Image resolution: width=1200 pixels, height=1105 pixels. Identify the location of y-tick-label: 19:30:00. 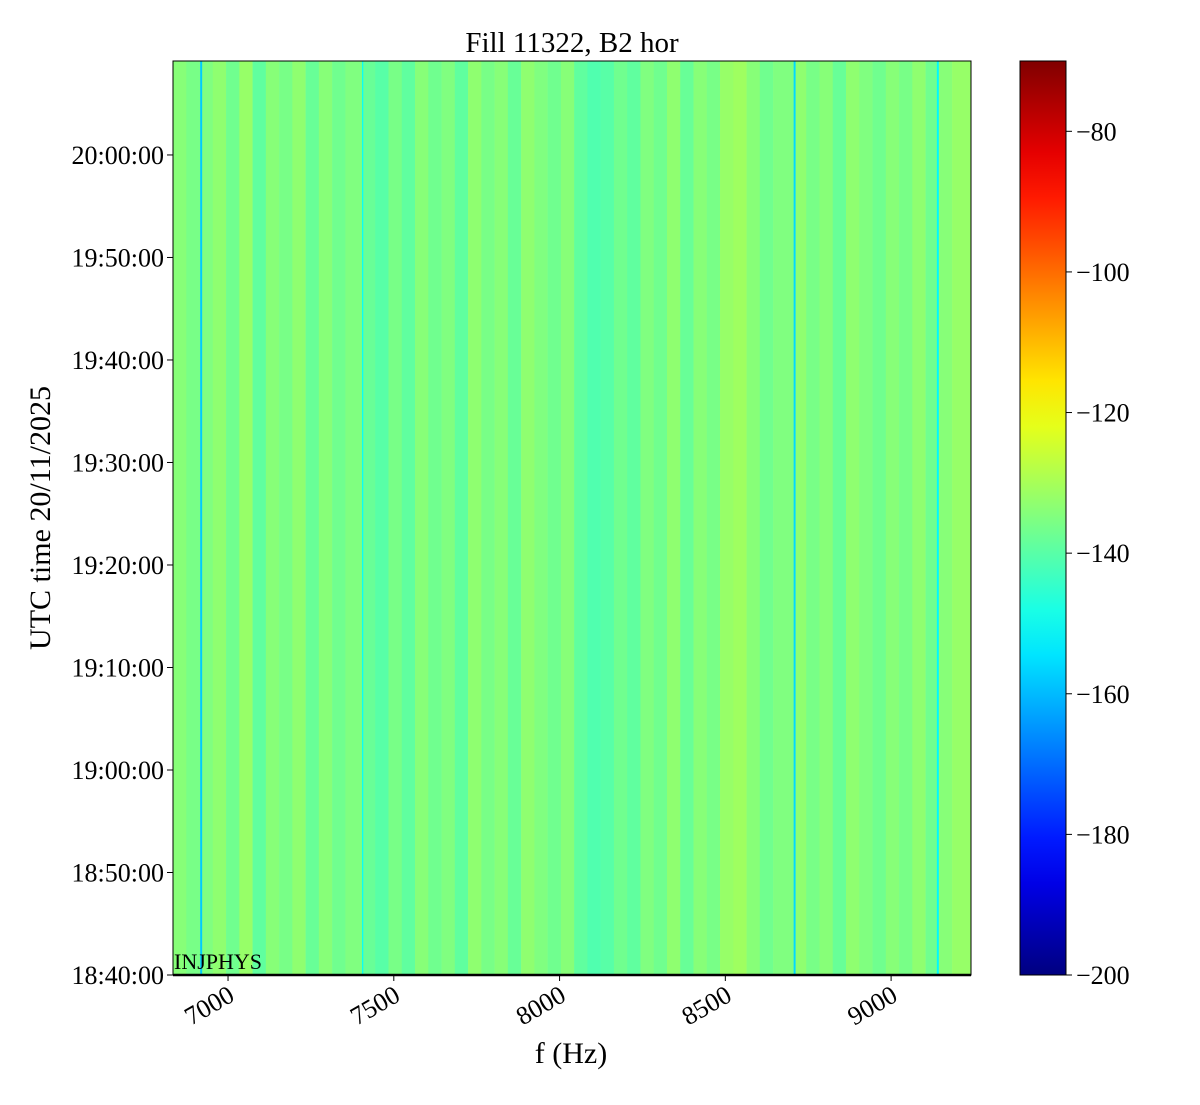
(118, 462).